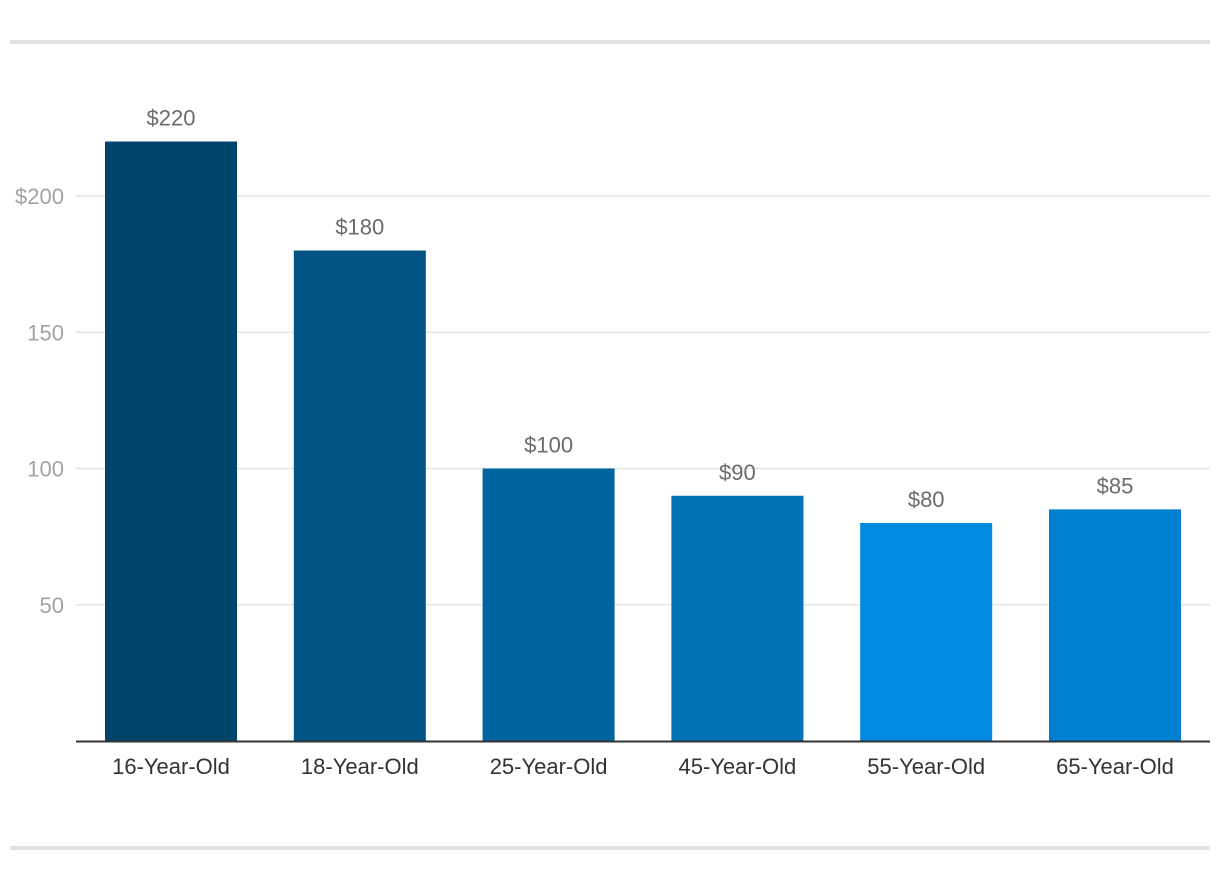 This screenshot has height=880, width=1220. What do you see at coordinates (737, 766) in the screenshot?
I see `x-tick-label-45-year-old: 45-Year-Old` at bounding box center [737, 766].